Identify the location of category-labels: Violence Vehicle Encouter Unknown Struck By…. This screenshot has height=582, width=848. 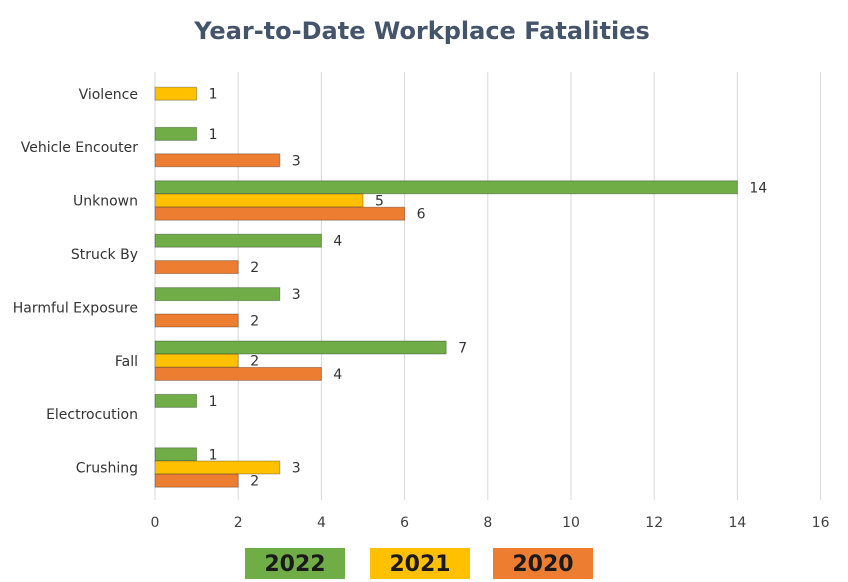
(75, 282).